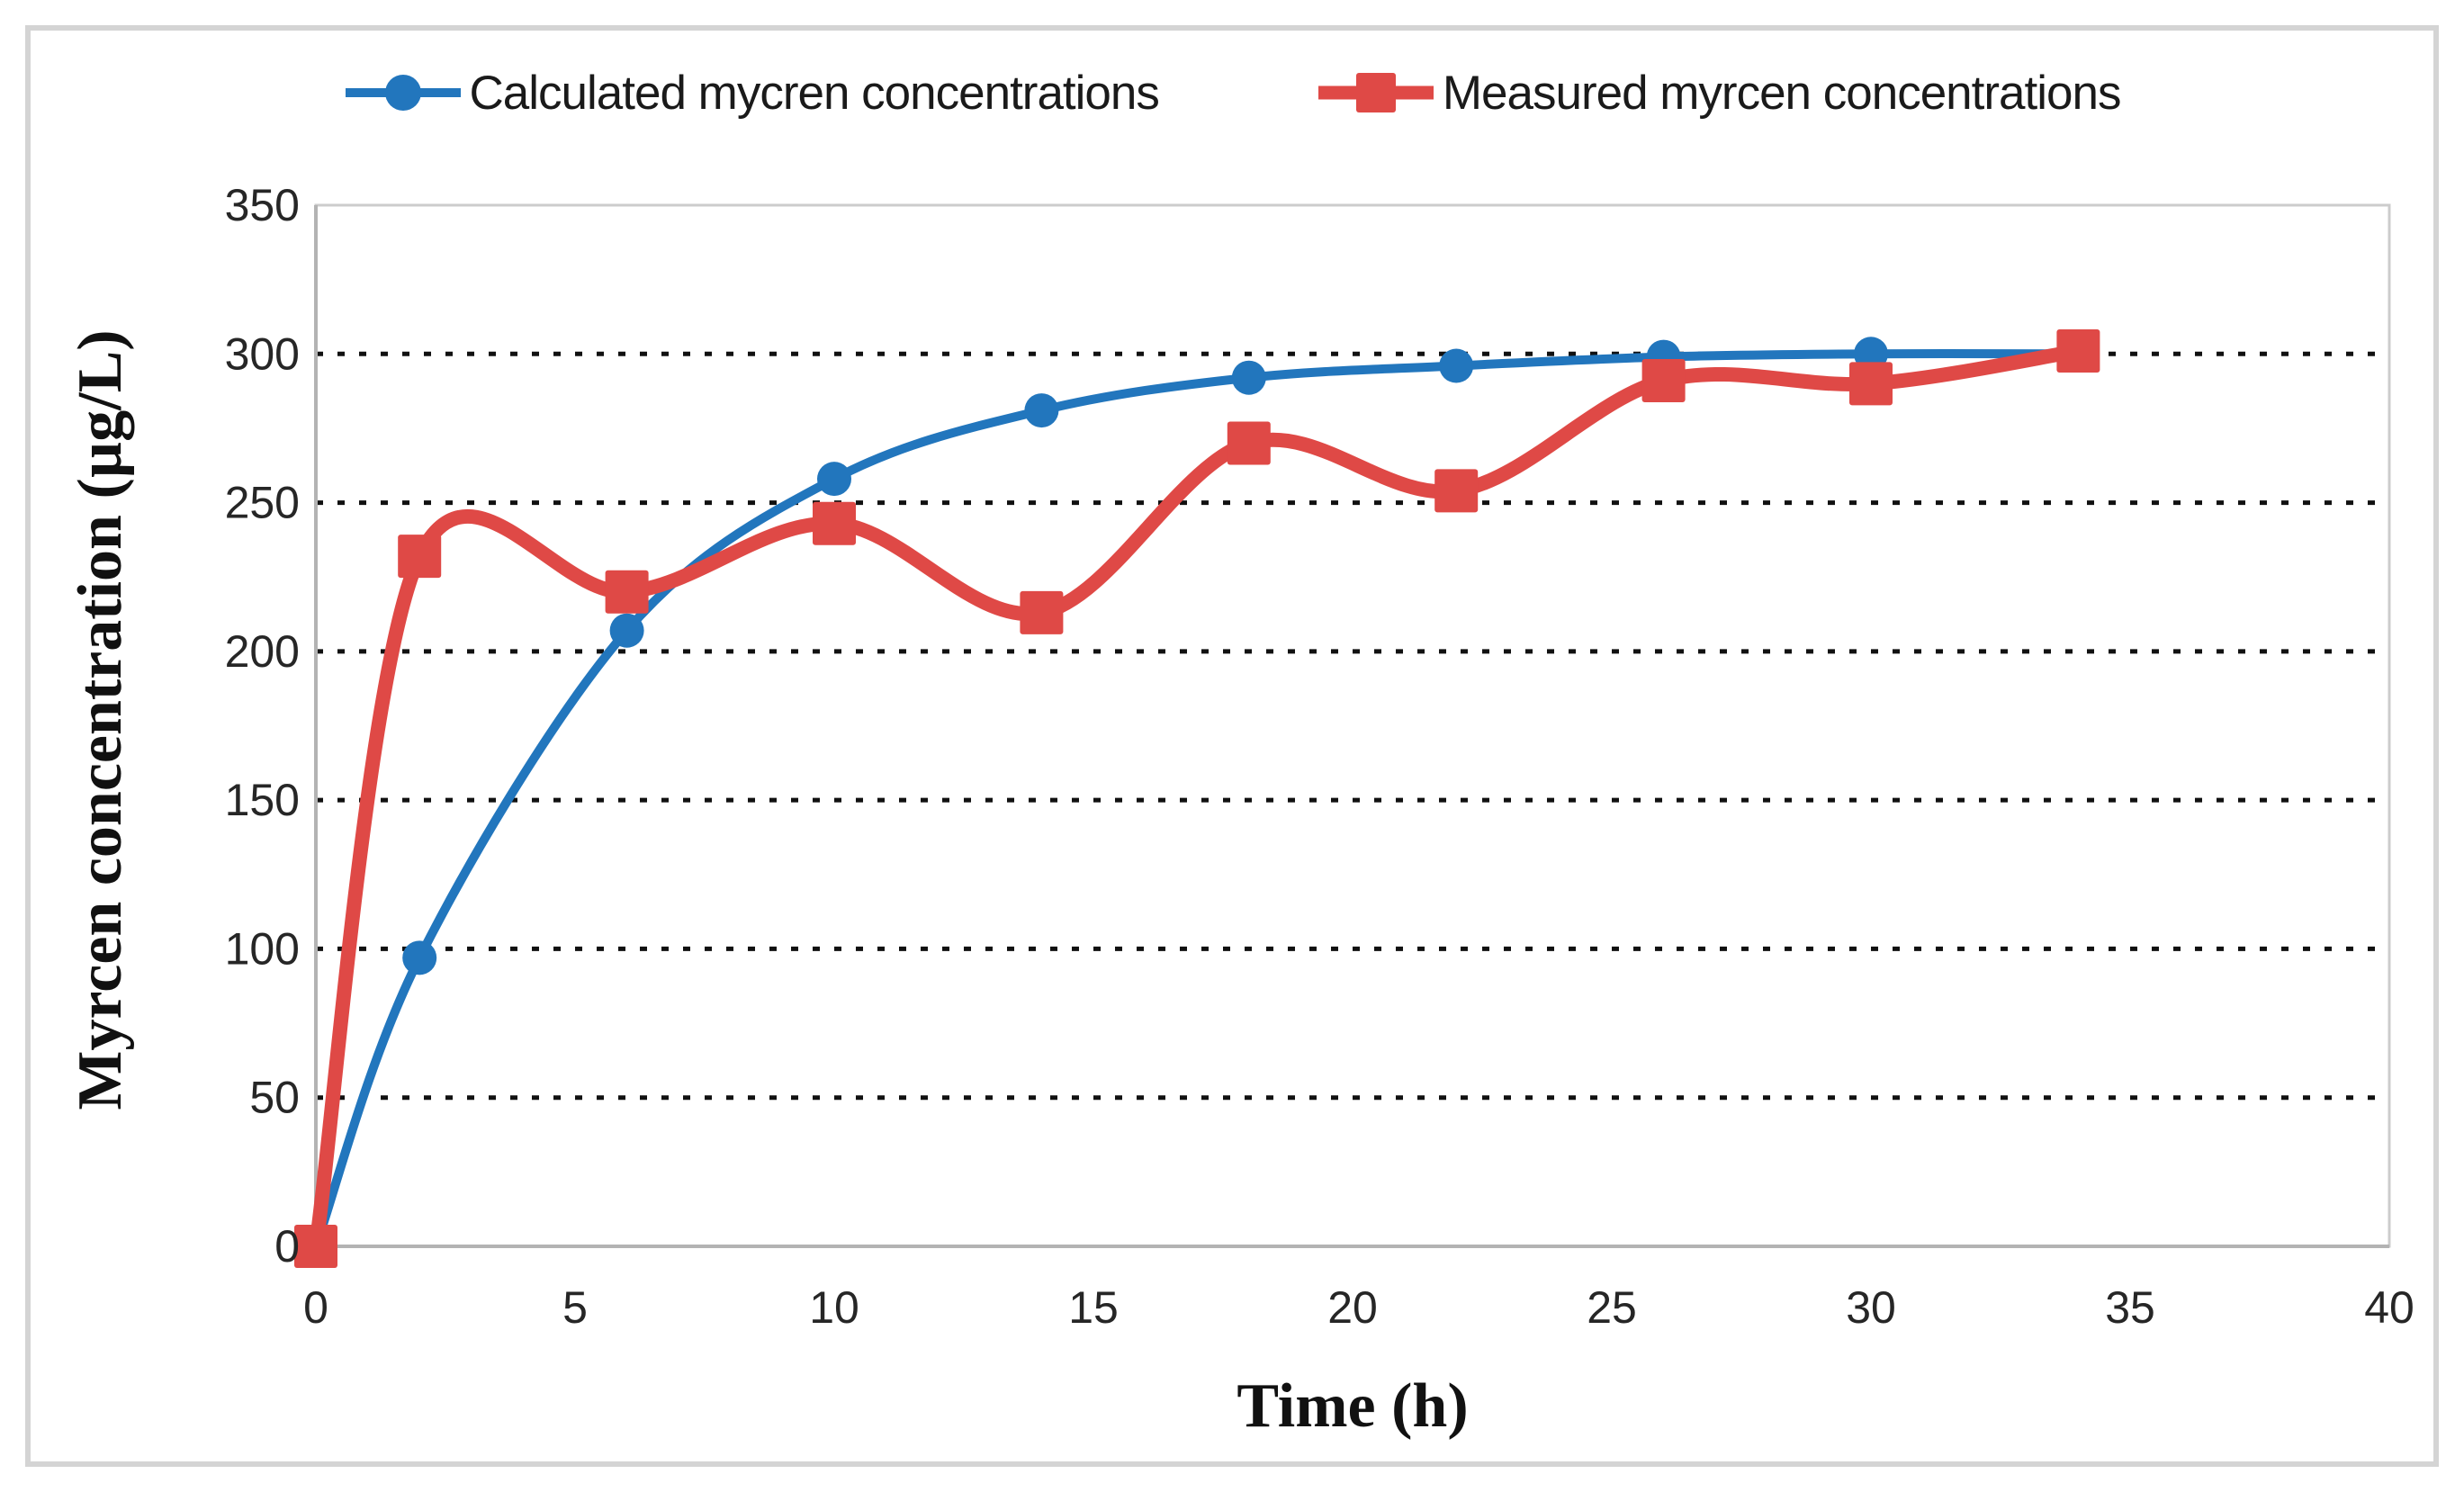  What do you see at coordinates (1871, 1307) in the screenshot?
I see `x-tick-label-30: 30` at bounding box center [1871, 1307].